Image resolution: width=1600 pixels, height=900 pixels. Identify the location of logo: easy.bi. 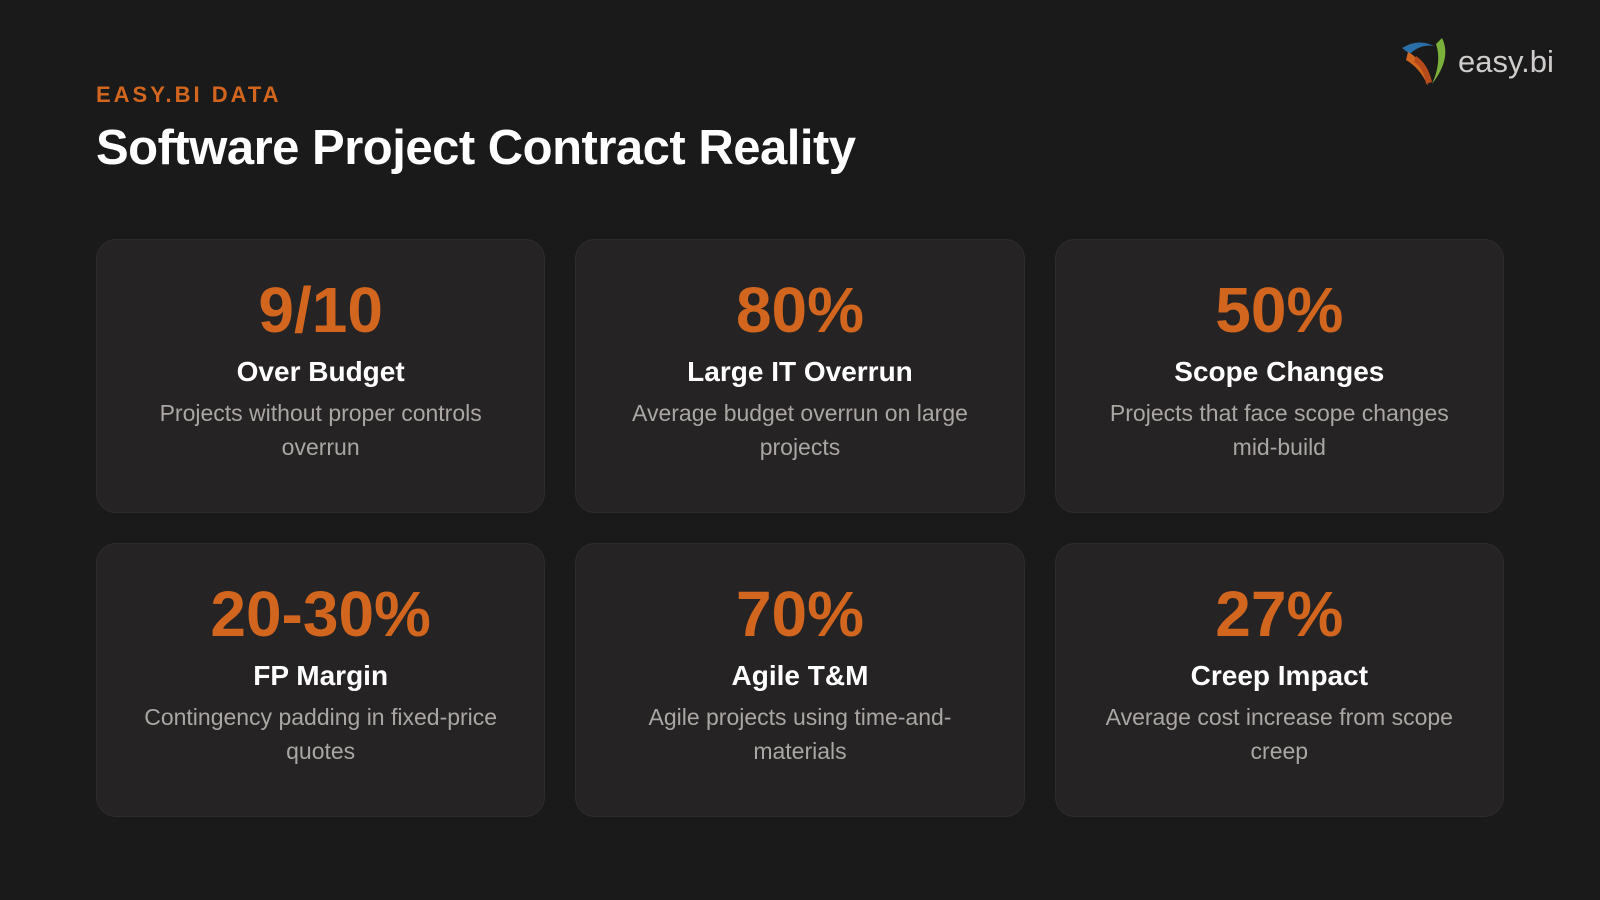
(1476, 62).